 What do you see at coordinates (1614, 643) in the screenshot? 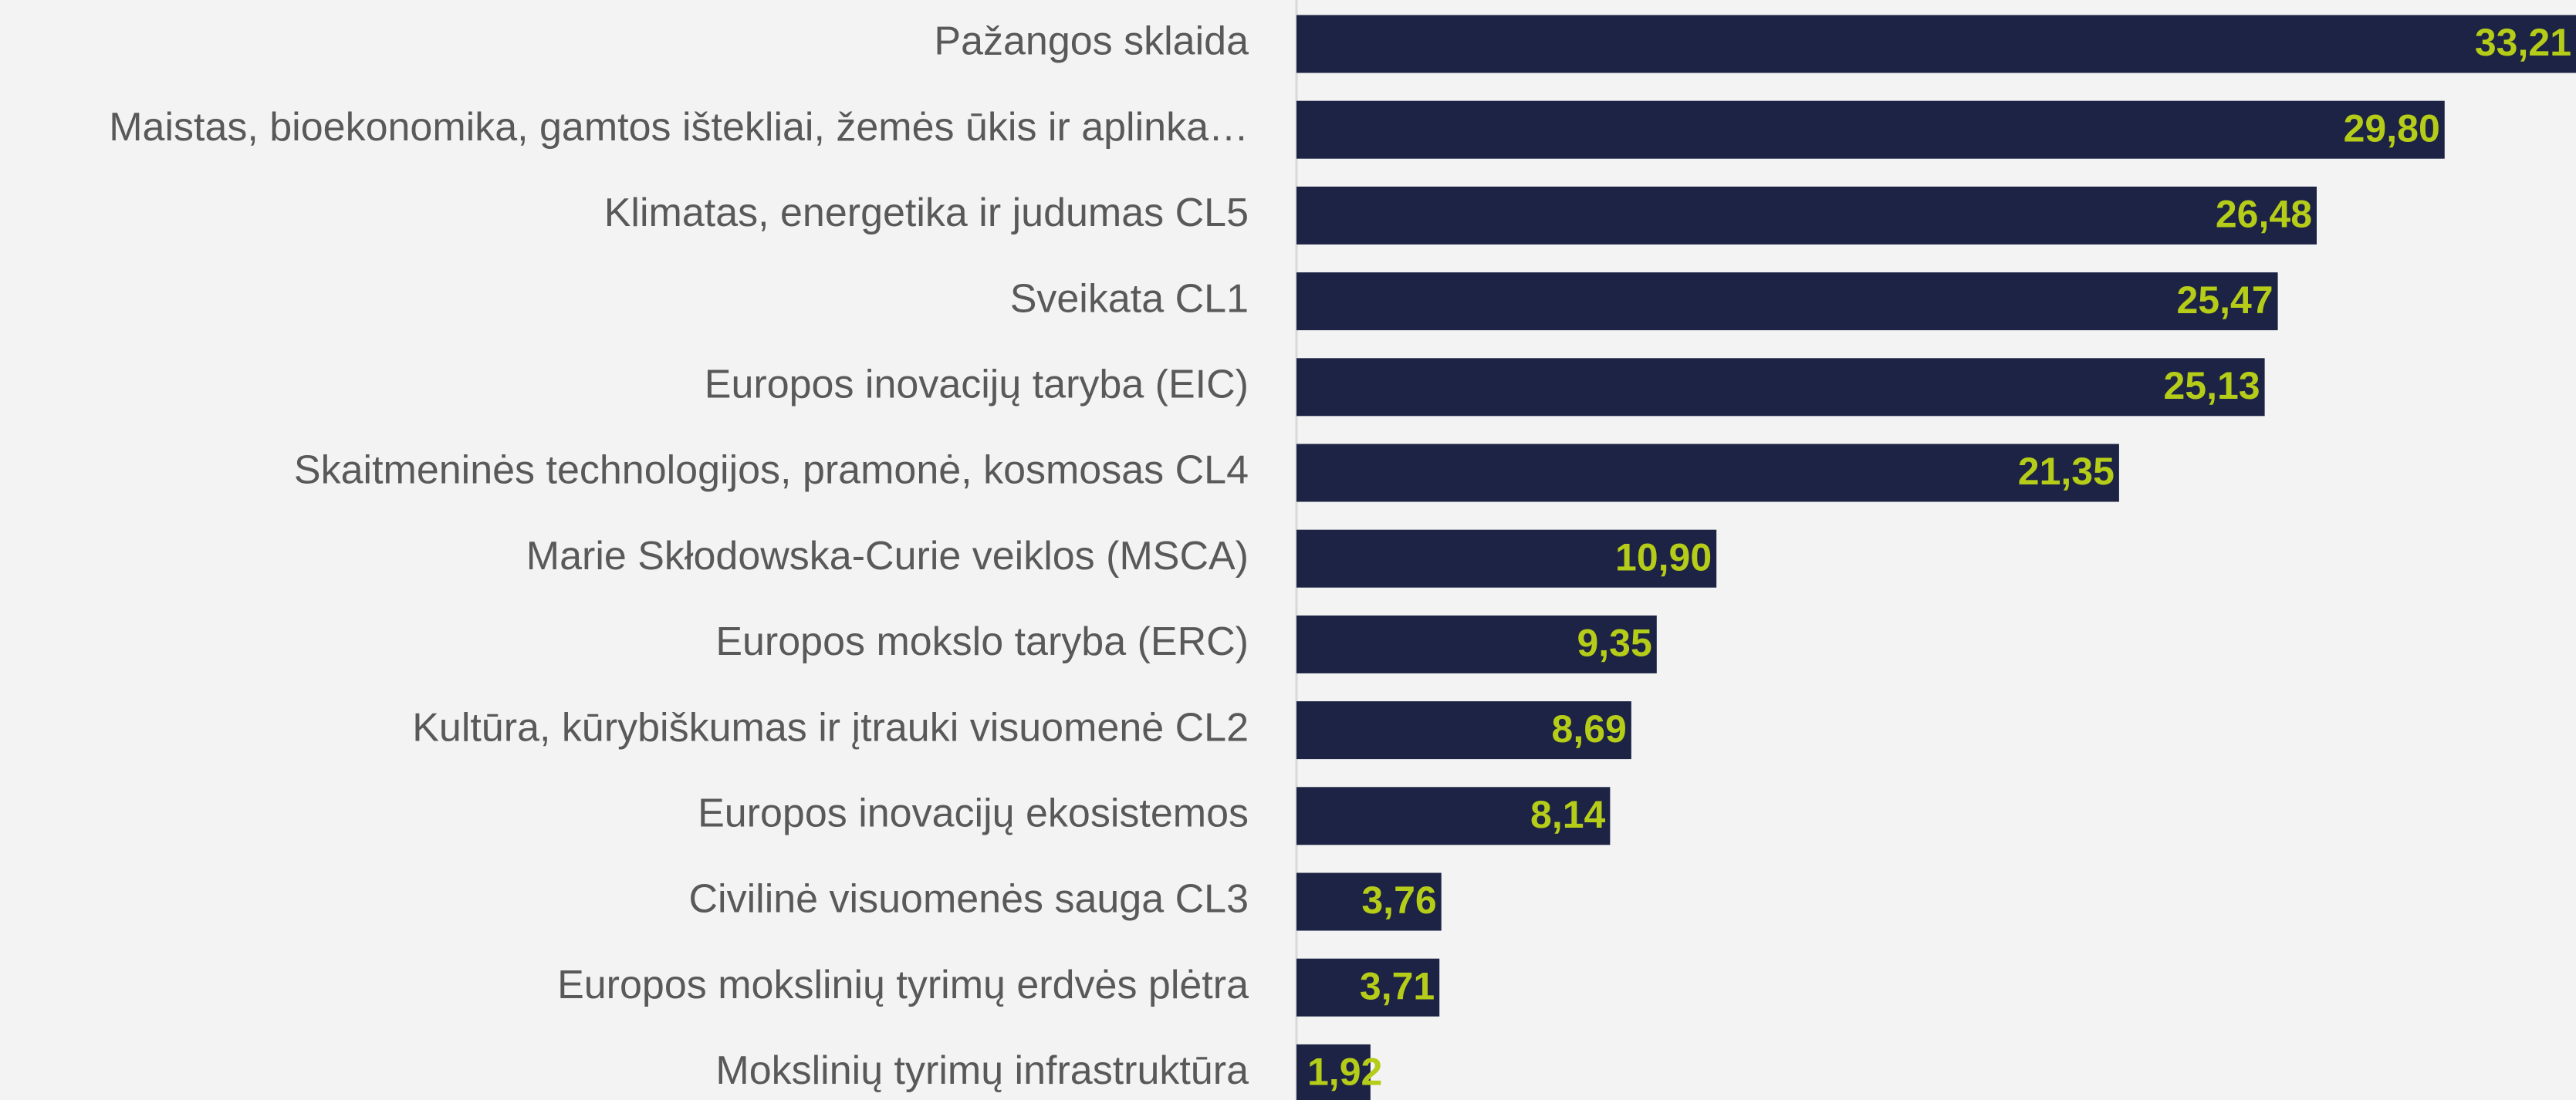
I see `value-label: 9,35` at bounding box center [1614, 643].